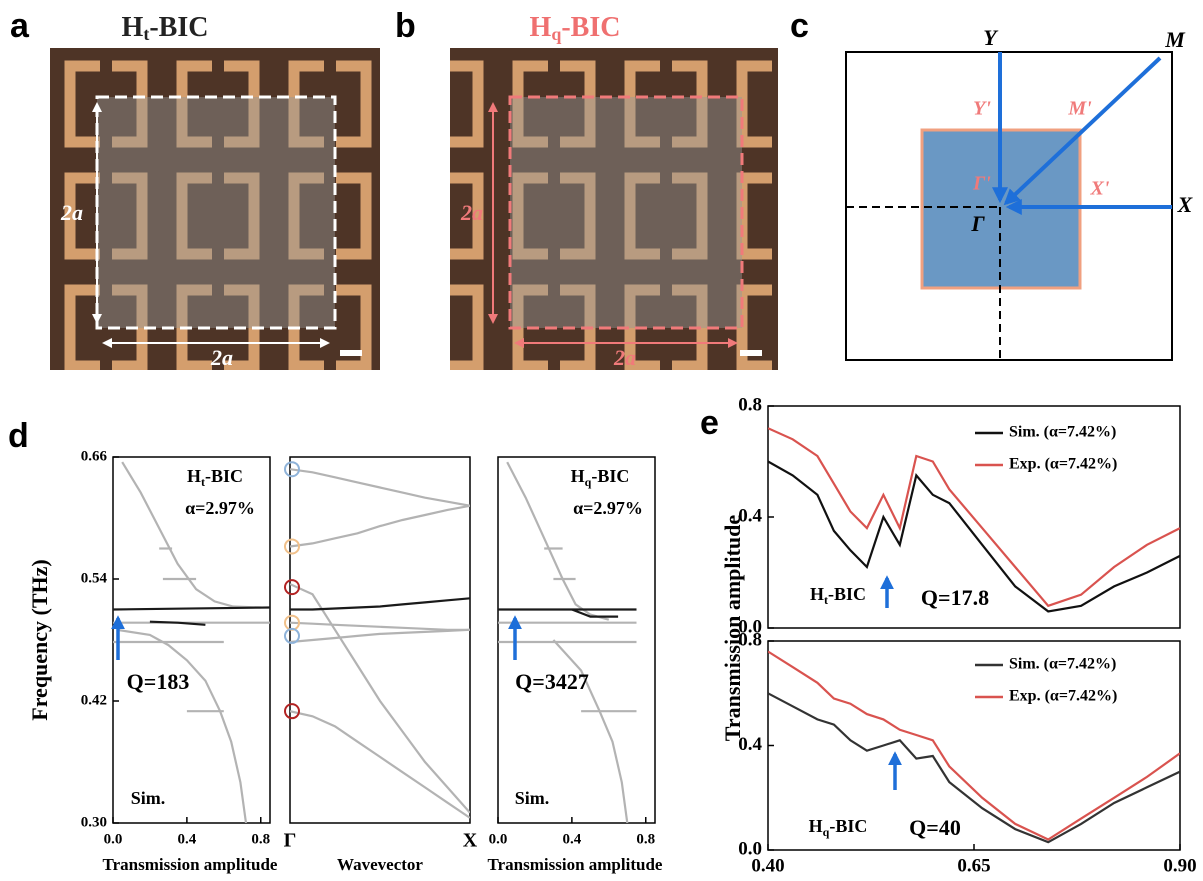 The width and height of the screenshot is (1203, 881). I want to click on annotation: Q=183, so click(158, 681).